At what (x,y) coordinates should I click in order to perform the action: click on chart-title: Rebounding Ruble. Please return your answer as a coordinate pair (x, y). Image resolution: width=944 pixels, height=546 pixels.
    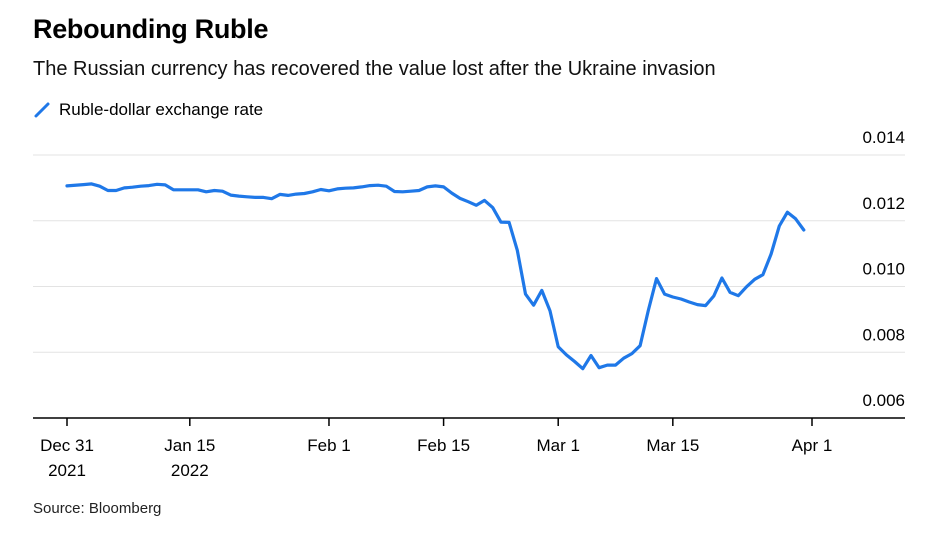
    Looking at the image, I should click on (151, 29).